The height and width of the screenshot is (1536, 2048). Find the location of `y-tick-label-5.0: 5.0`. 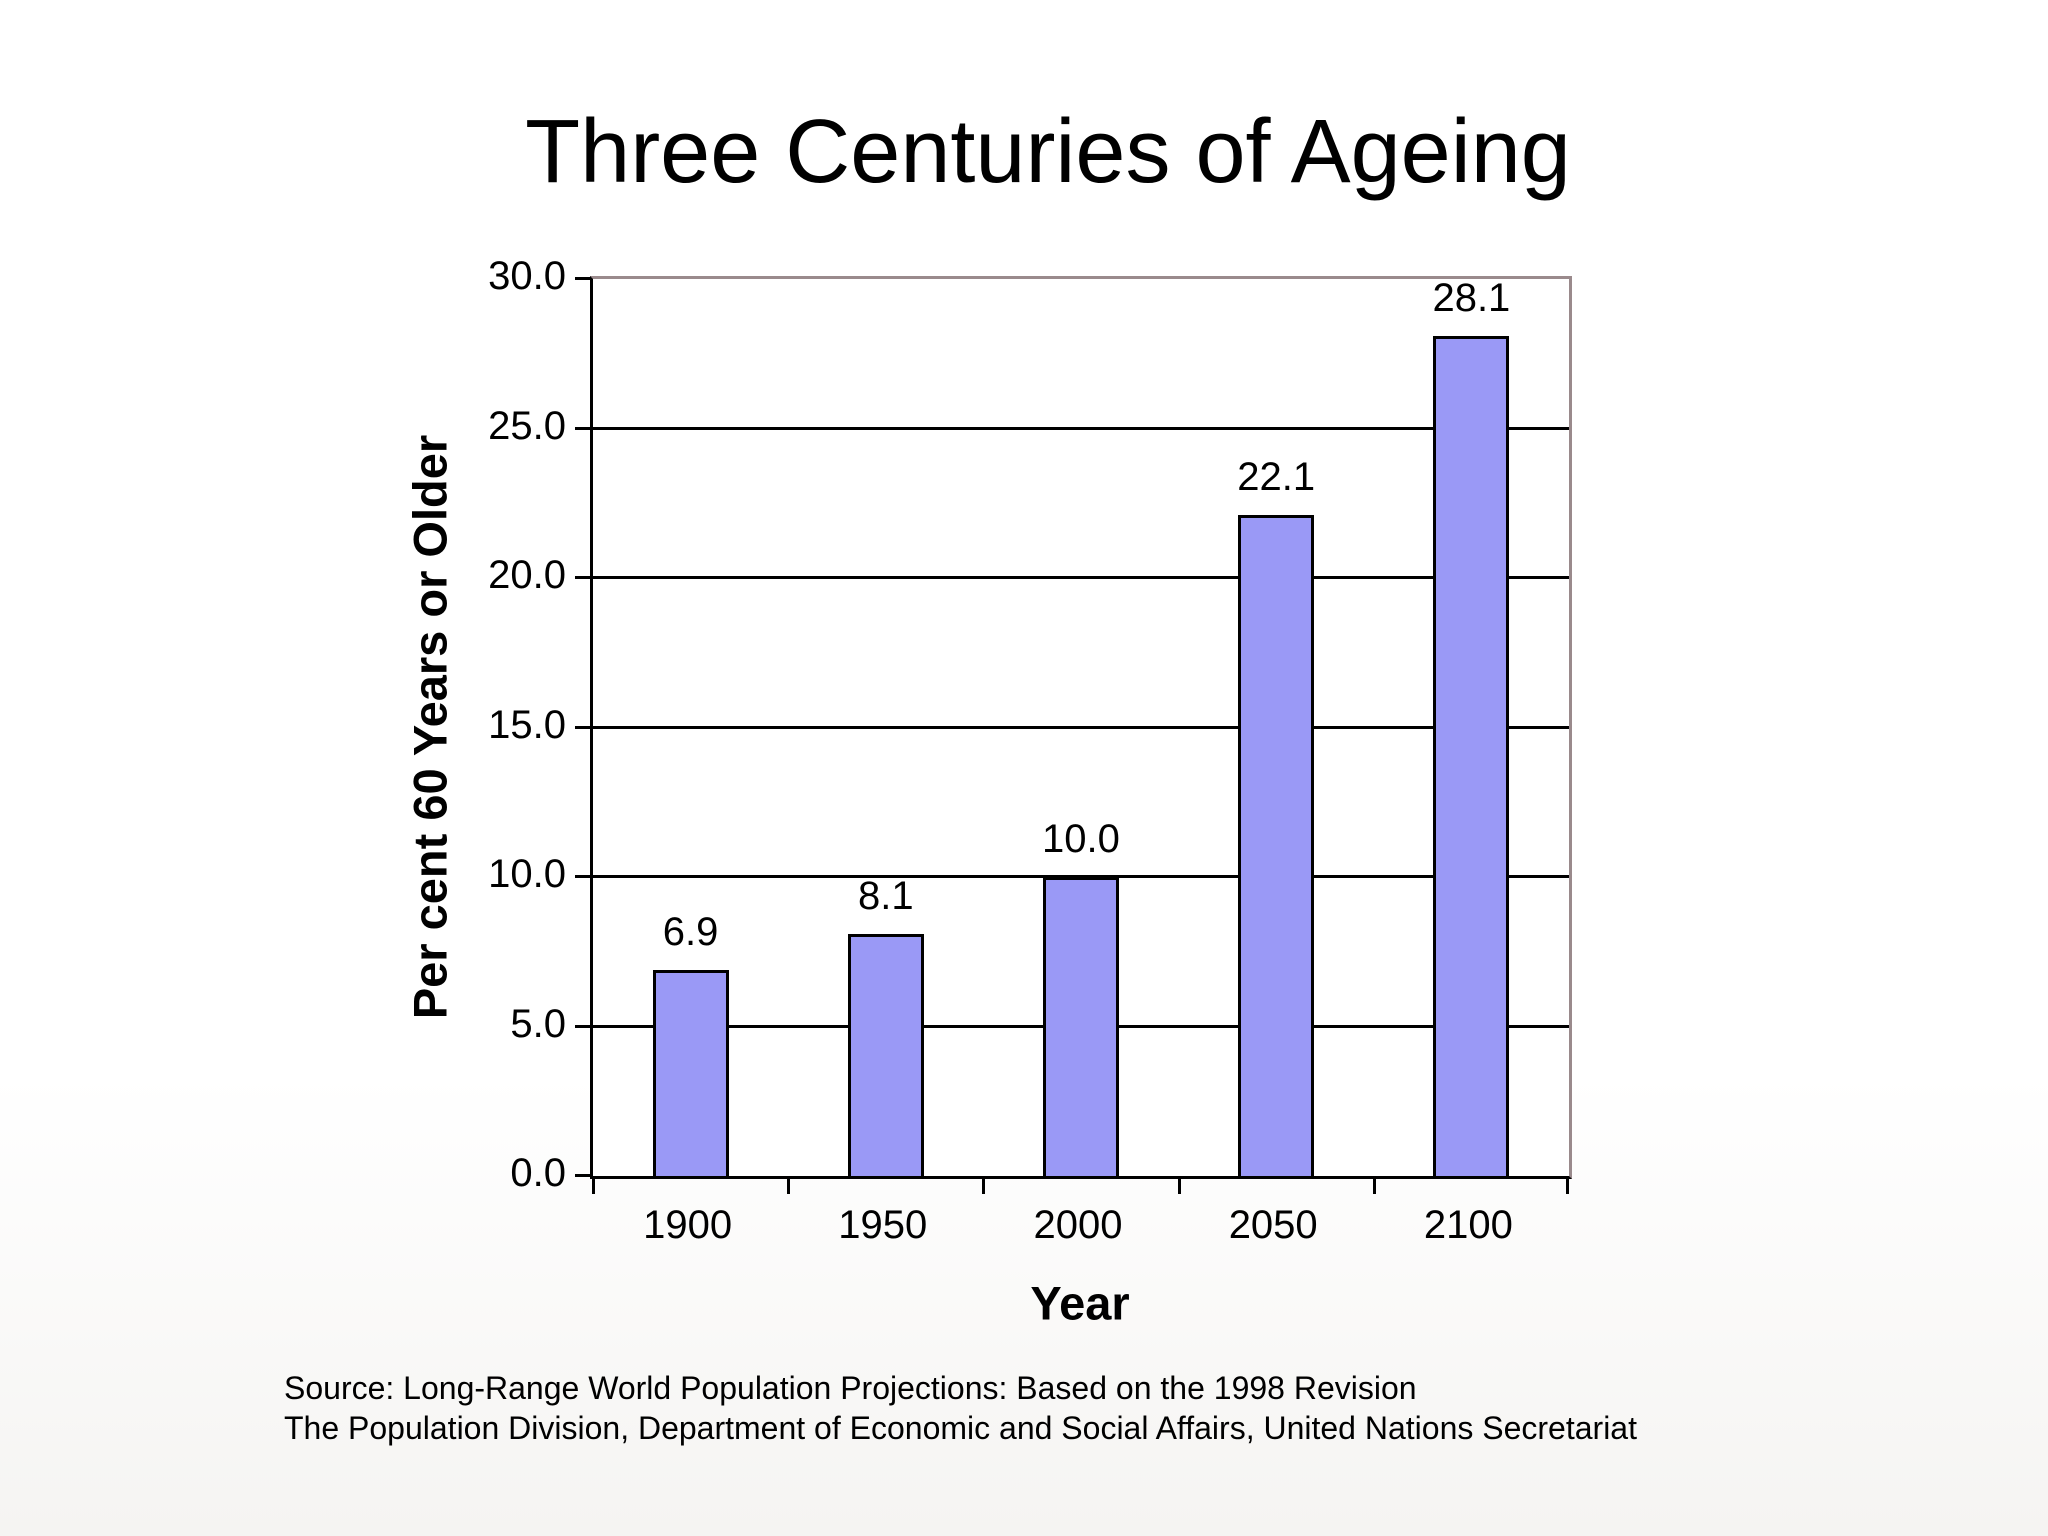

y-tick-label-5.0: 5.0 is located at coordinates (538, 1023).